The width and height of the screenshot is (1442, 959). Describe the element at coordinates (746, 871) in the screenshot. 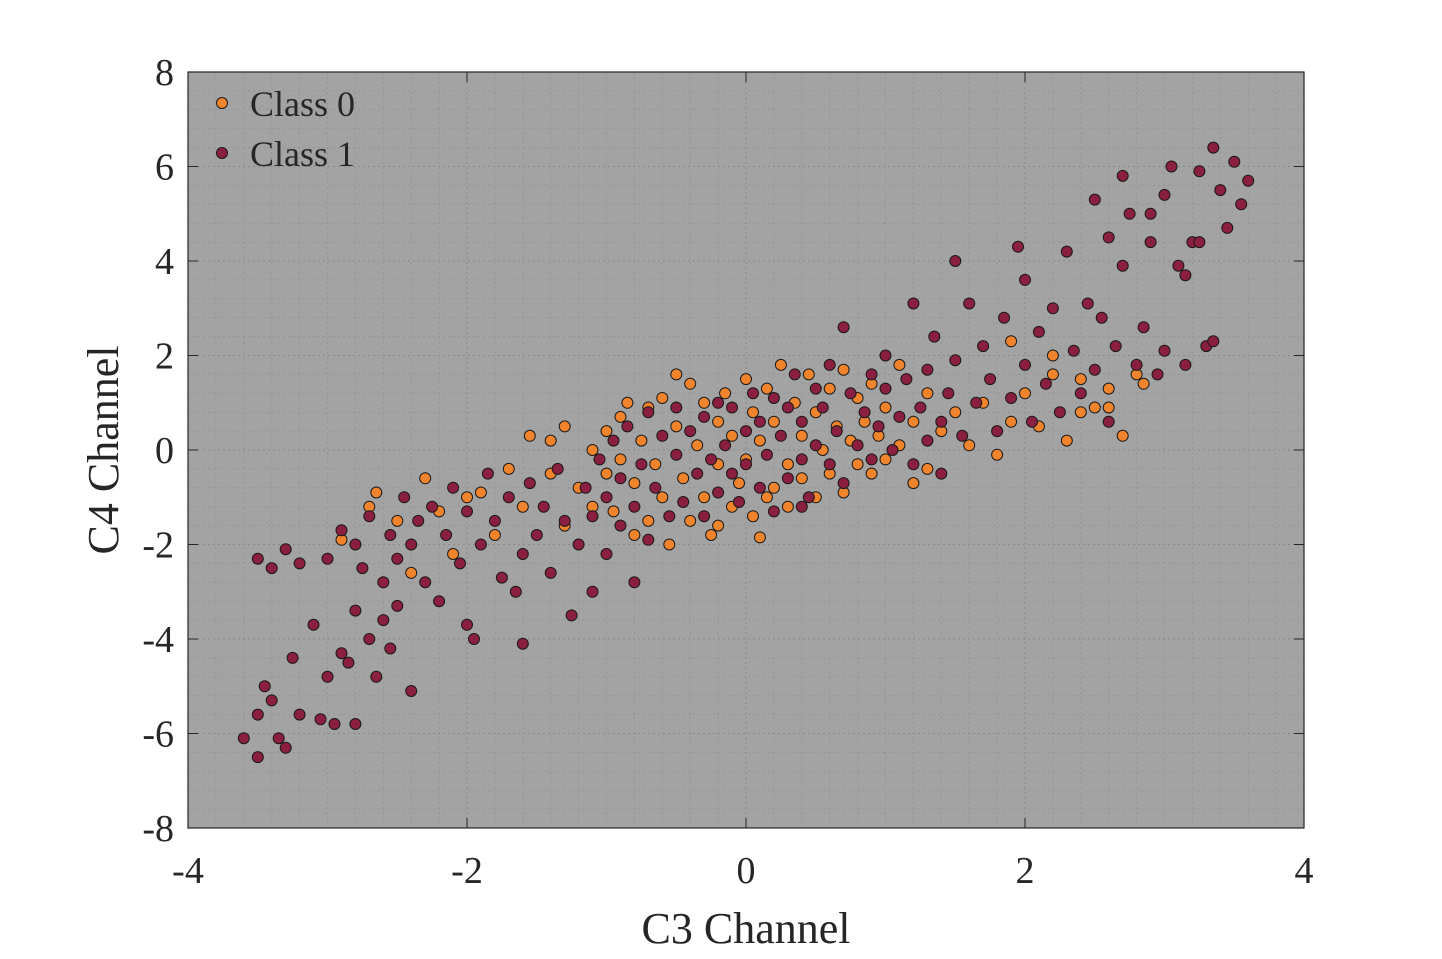

I see `x-tick-label: 0` at that location.